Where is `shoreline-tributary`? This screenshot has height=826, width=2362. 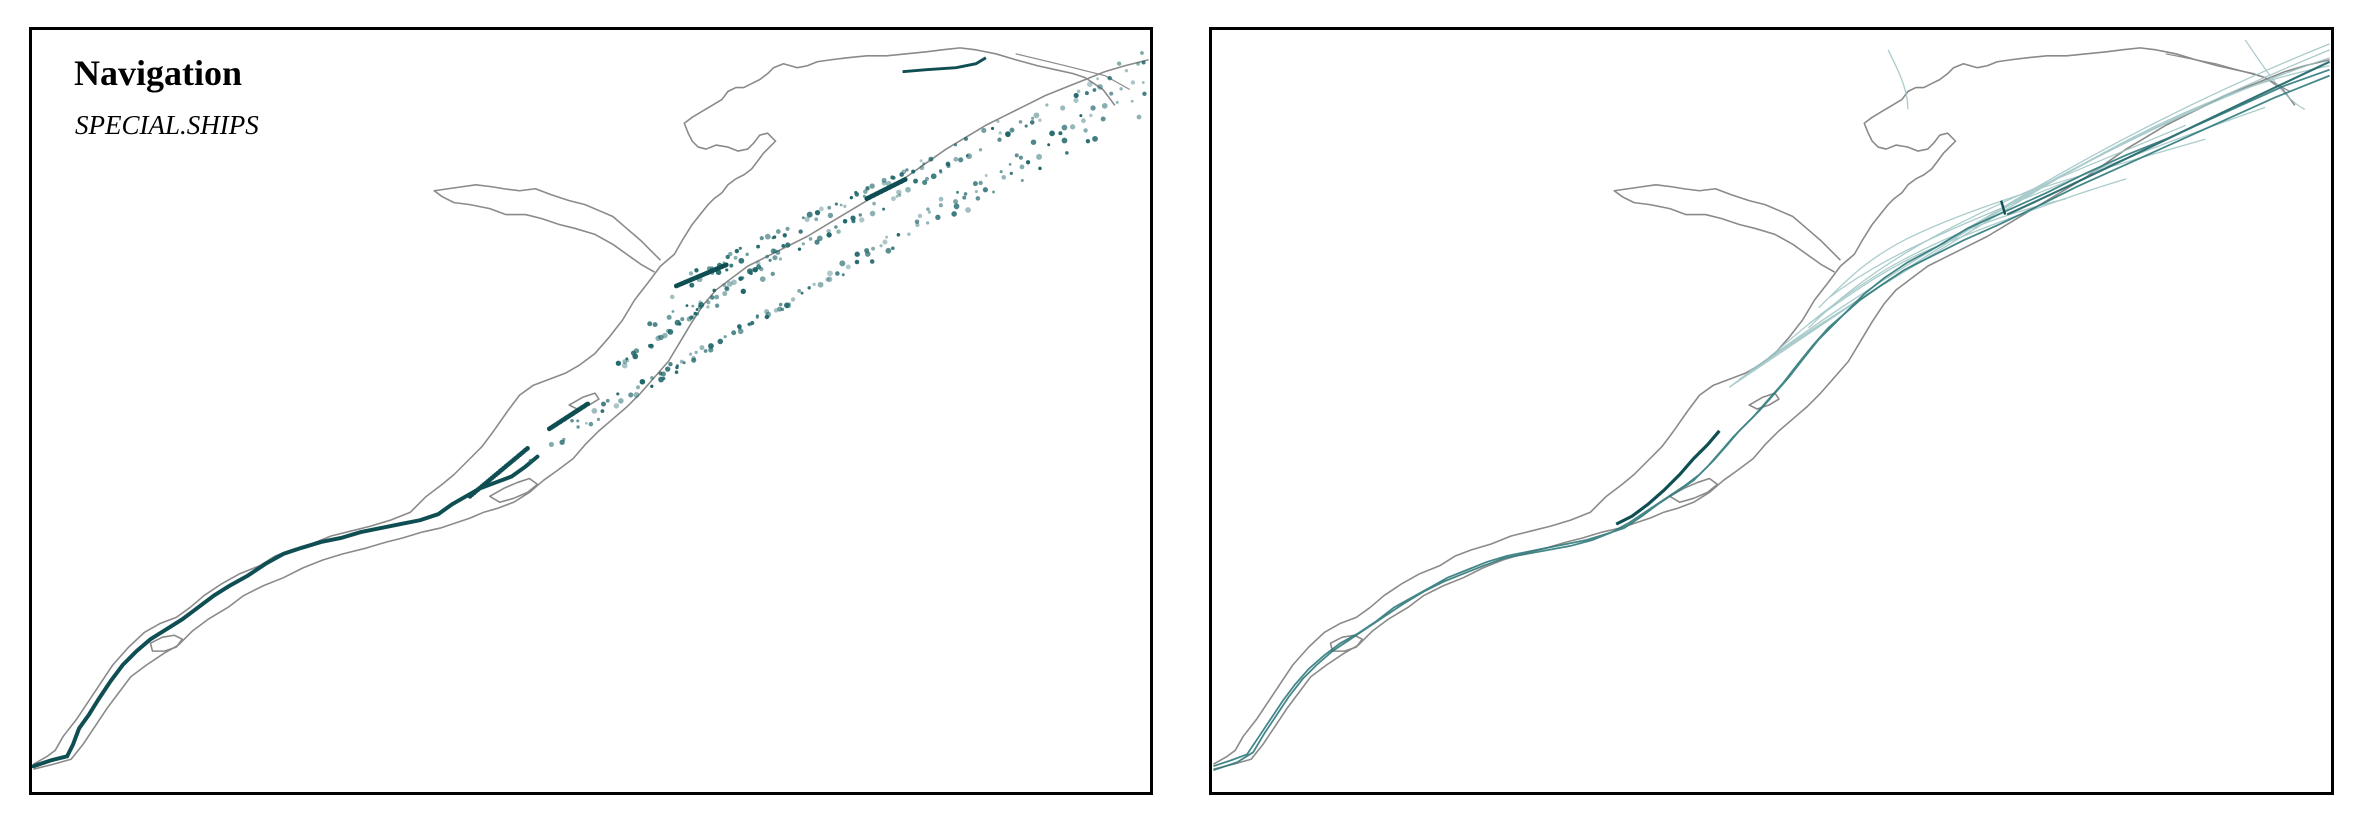 shoreline-tributary is located at coordinates (547, 228).